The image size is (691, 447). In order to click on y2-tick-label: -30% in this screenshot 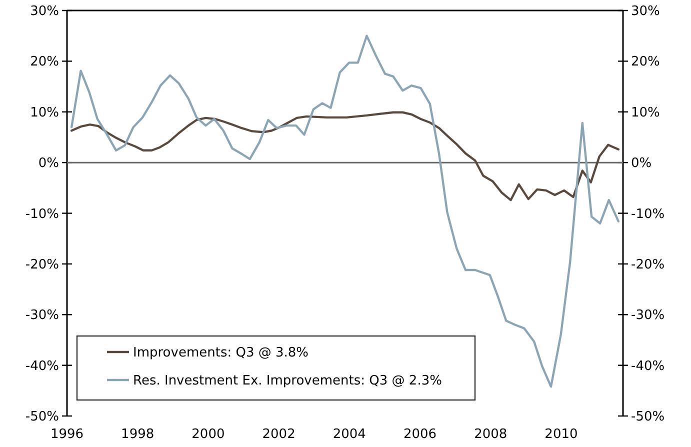, I will do `click(648, 316)`.